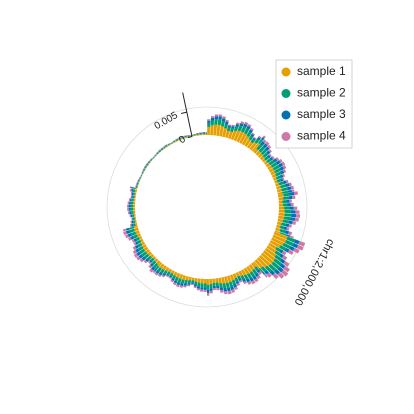 The height and width of the screenshot is (414, 414). Describe the element at coordinates (321, 93) in the screenshot. I see `legend-label: sample 2` at that location.